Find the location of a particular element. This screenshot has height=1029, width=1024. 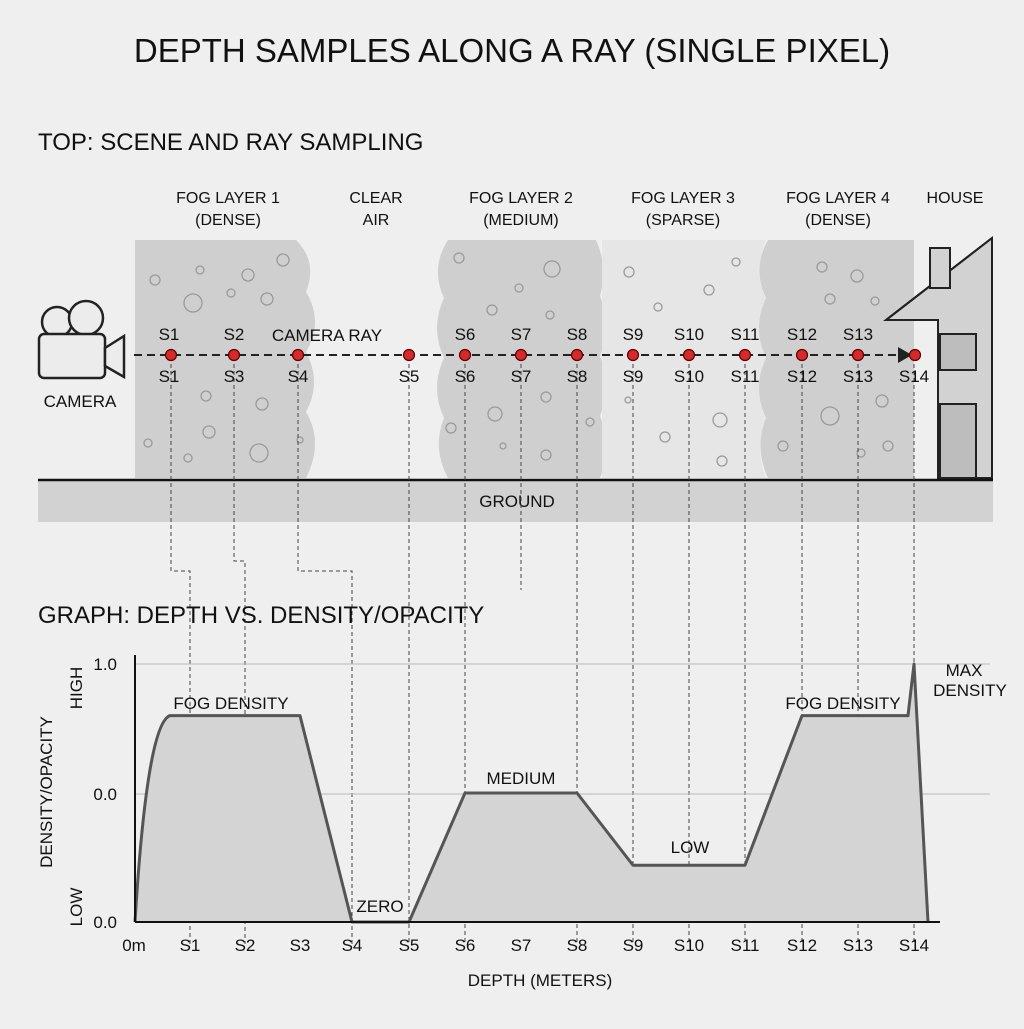

ground-label: GROUND is located at coordinates (517, 501).